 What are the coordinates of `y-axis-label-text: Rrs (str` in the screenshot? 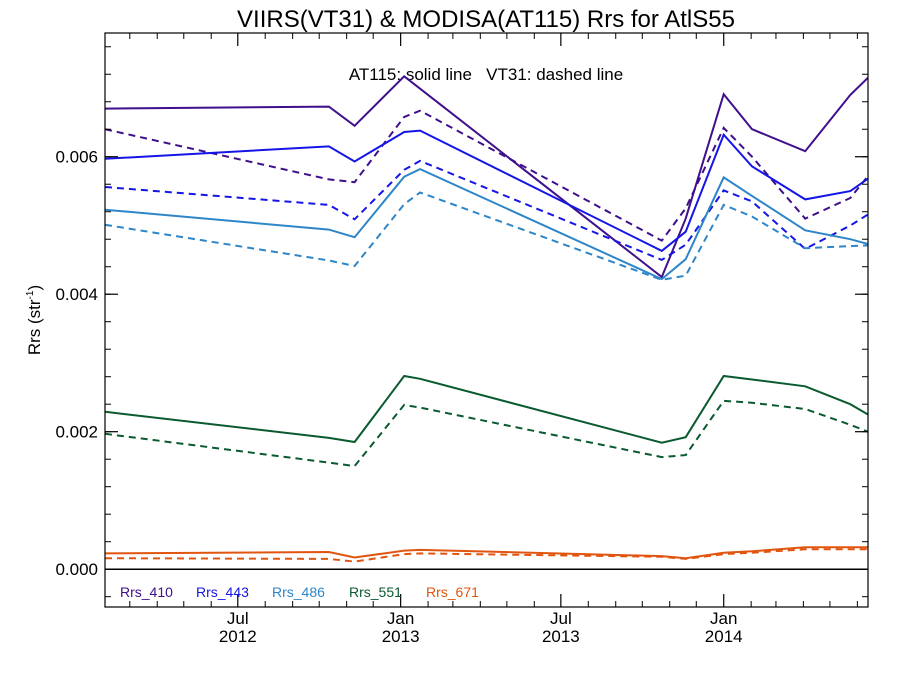 It's located at (34, 327).